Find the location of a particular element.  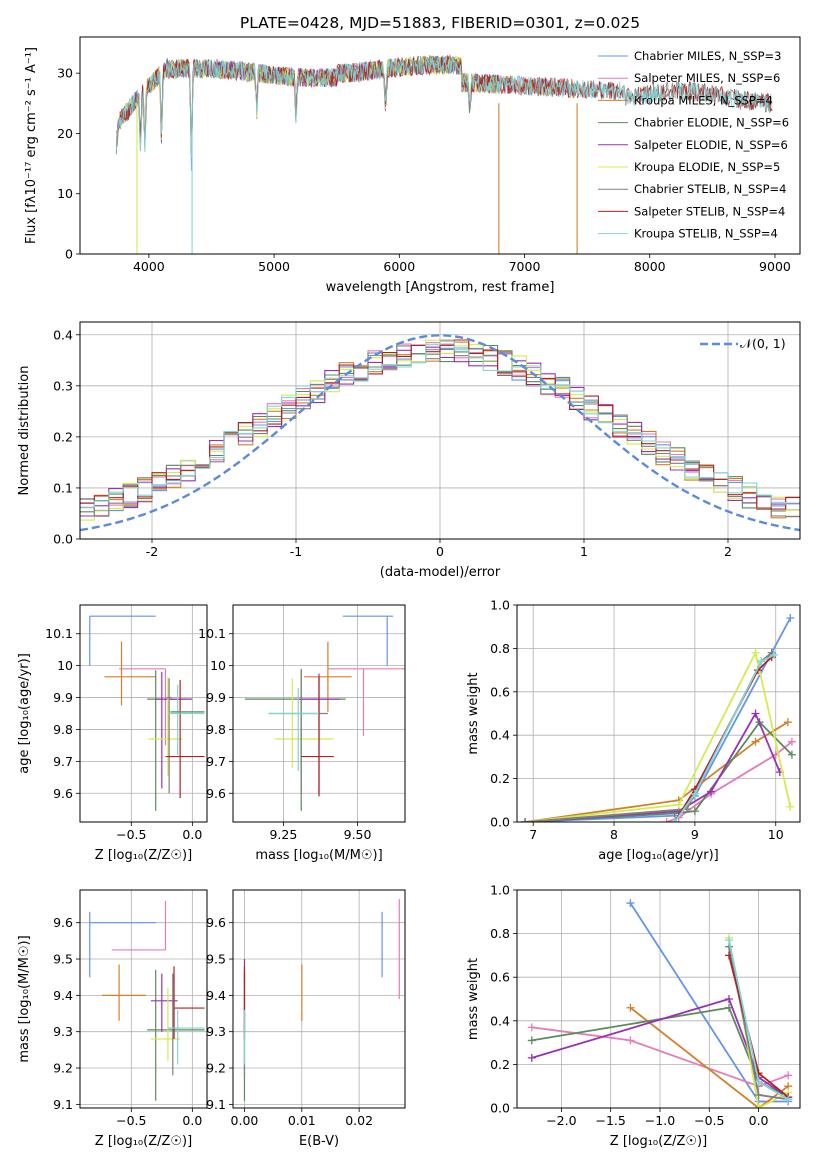

z-mass-xlabel: Z [log₁₀(Z/Z☉)] is located at coordinates (143, 1141).